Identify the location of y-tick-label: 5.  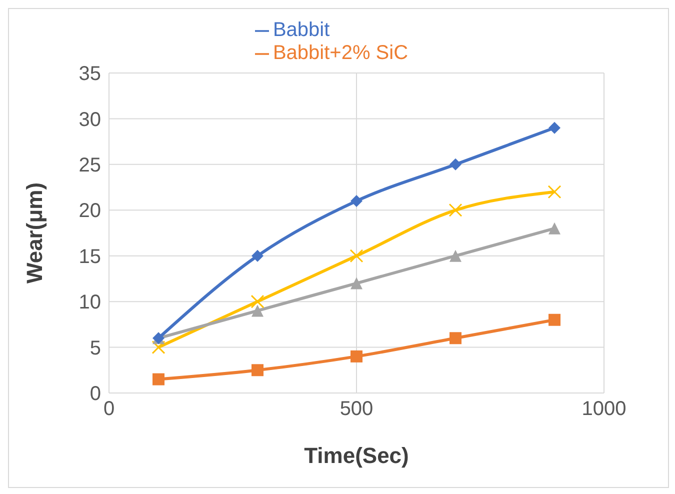
(95, 348).